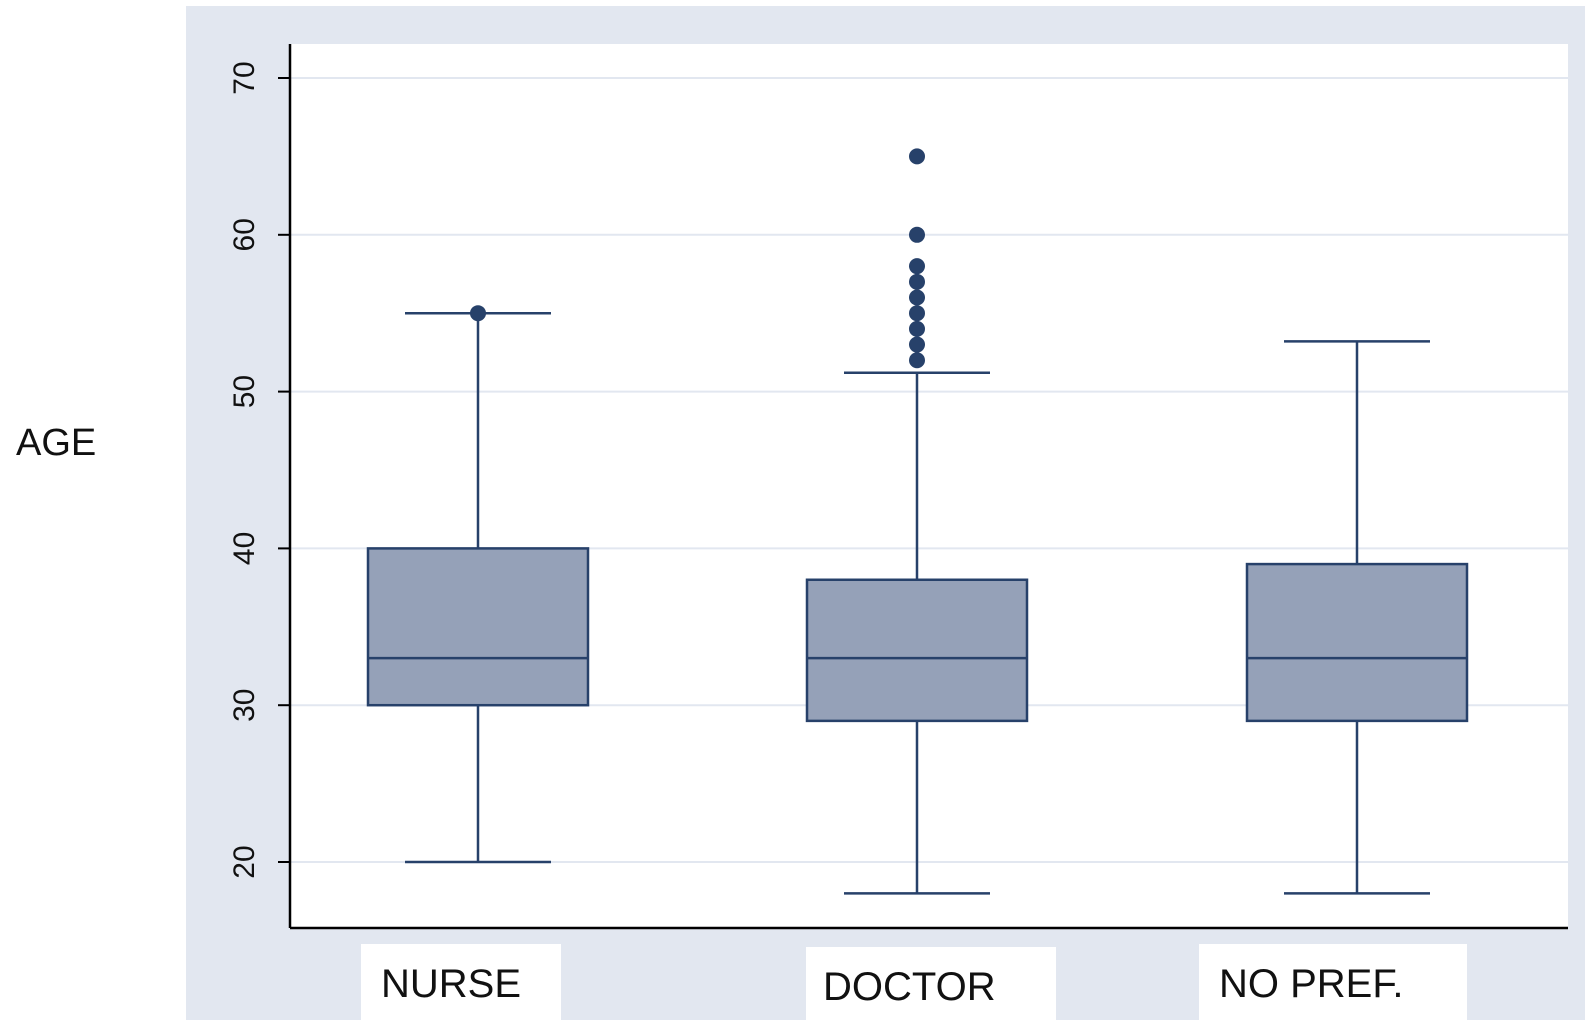 The width and height of the screenshot is (1585, 1026). Describe the element at coordinates (244, 548) in the screenshot. I see `y-tick-label: 40` at that location.